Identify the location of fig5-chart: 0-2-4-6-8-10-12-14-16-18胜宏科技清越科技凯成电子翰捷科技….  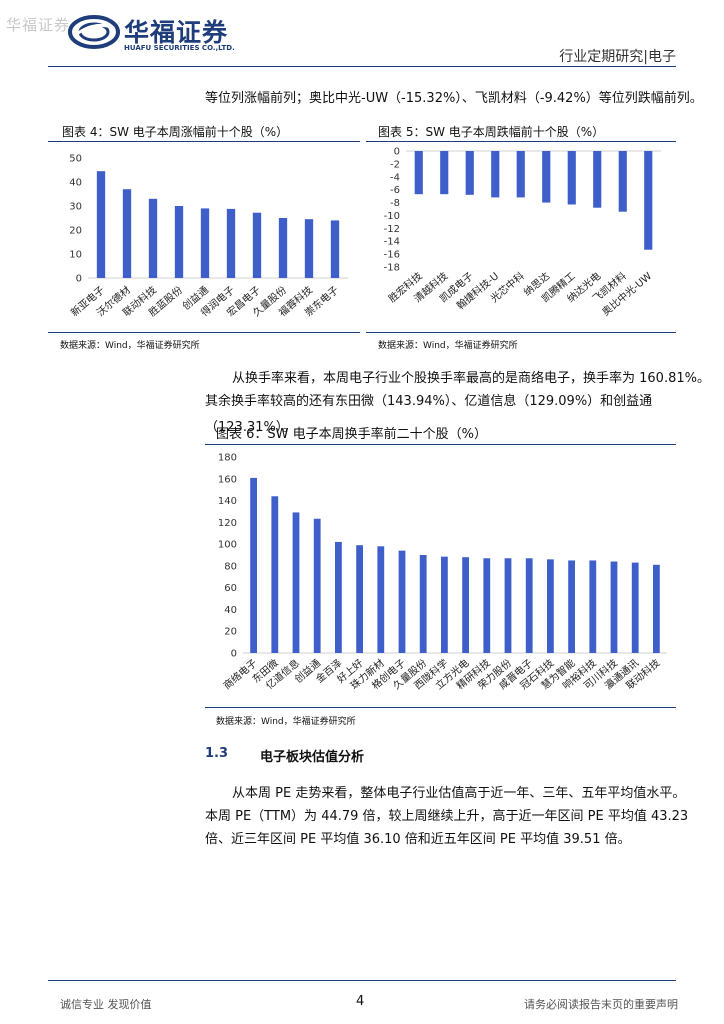
(522, 232).